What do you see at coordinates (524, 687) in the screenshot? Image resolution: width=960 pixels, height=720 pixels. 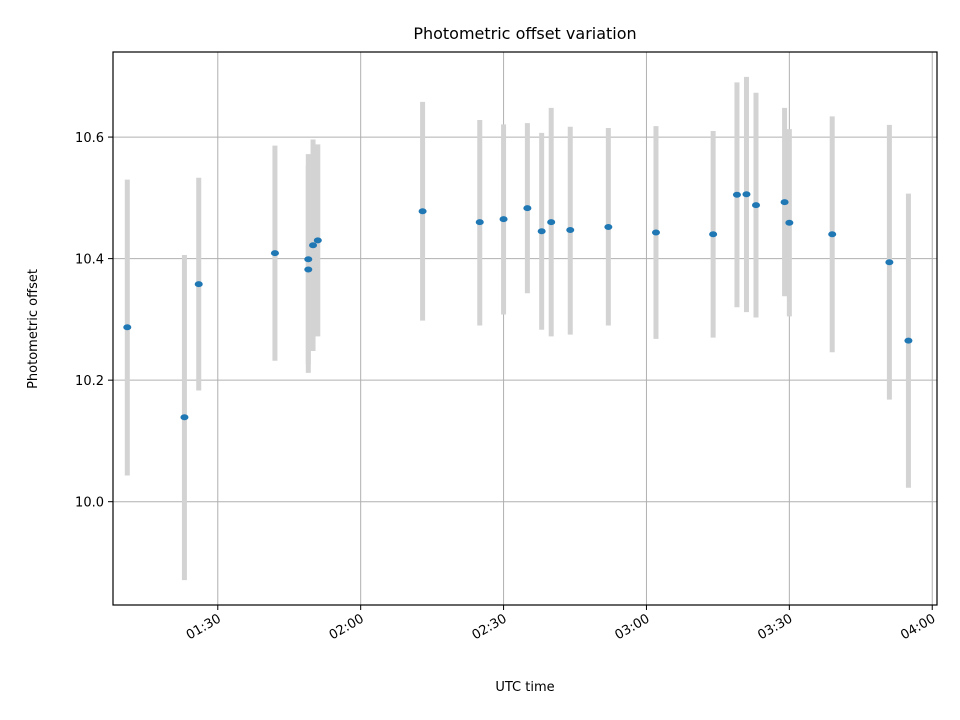 I see `x-axis-label: UTC time` at bounding box center [524, 687].